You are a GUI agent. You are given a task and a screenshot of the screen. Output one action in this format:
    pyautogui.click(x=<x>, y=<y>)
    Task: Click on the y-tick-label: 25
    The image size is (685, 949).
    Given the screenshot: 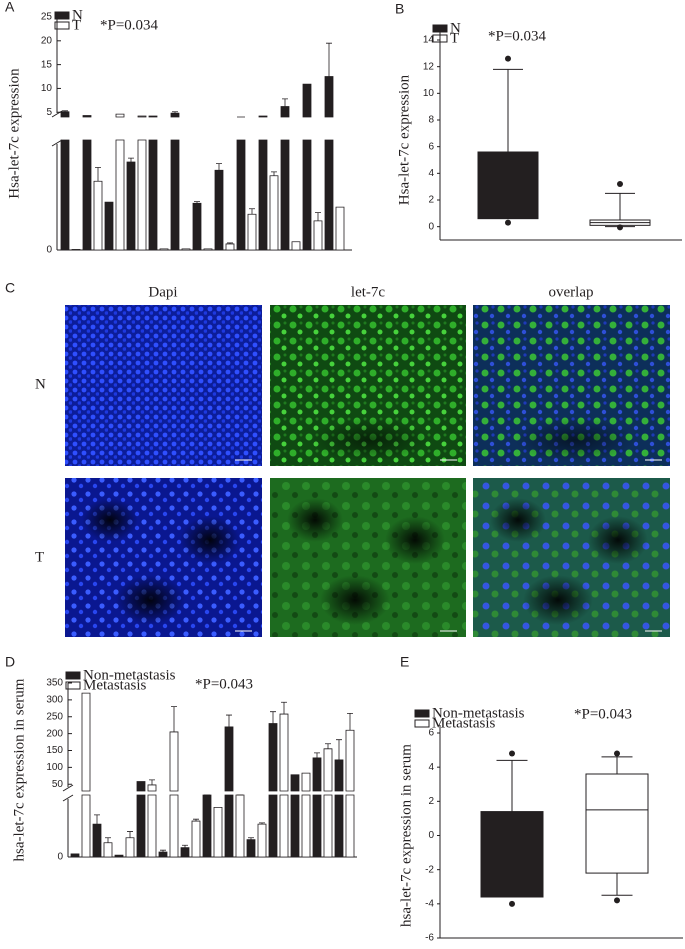 What is the action you would take?
    pyautogui.click(x=47, y=17)
    